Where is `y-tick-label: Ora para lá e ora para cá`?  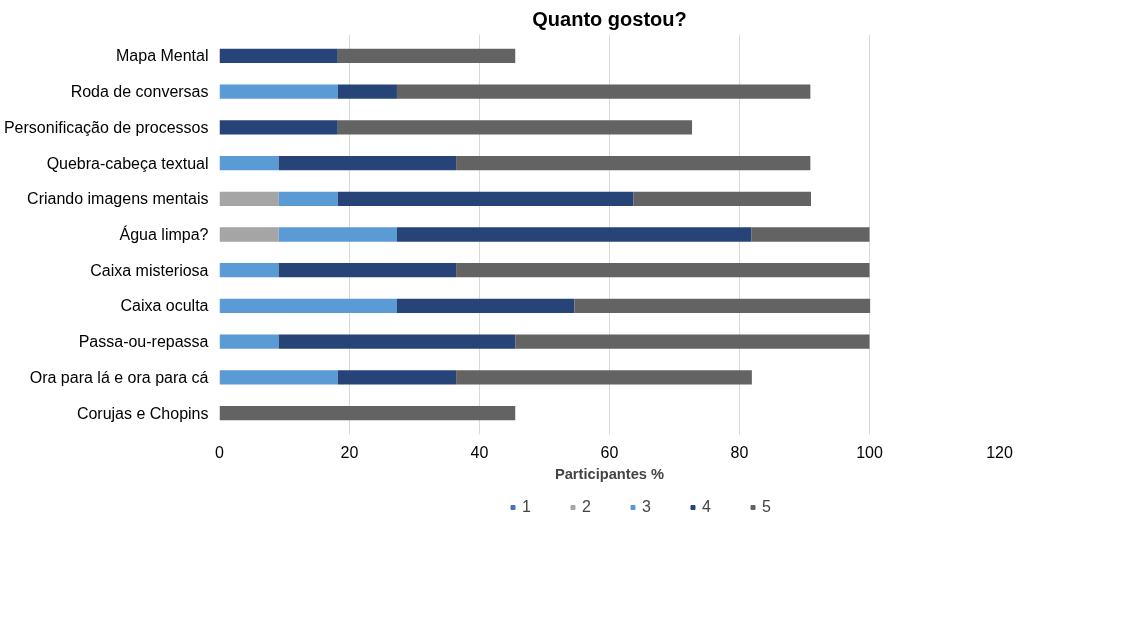 y-tick-label: Ora para lá e ora para cá is located at coordinates (119, 377).